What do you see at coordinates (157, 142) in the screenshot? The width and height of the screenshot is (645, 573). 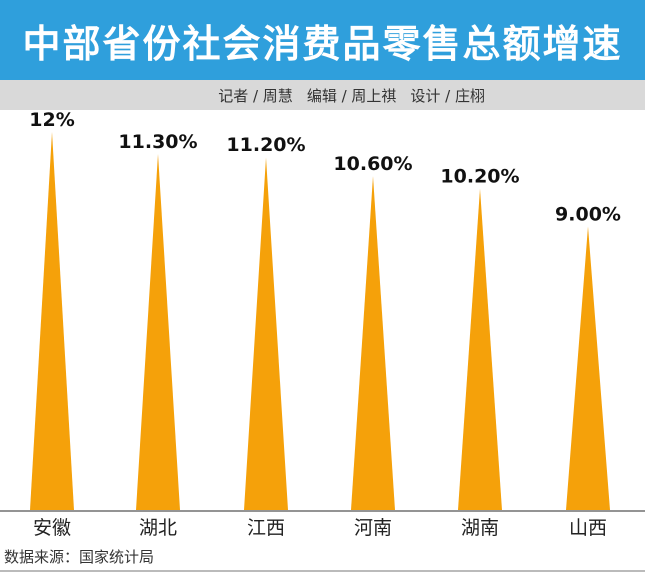 I see `value-label-2: 11.30%` at bounding box center [157, 142].